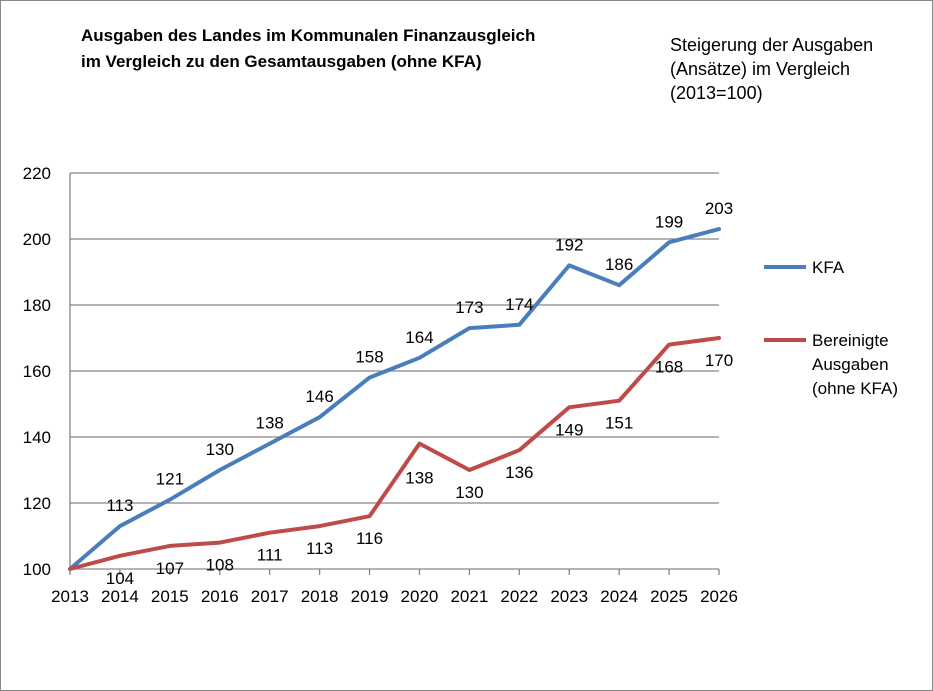 The width and height of the screenshot is (933, 691). I want to click on x-tick-label: 2014, so click(120, 596).